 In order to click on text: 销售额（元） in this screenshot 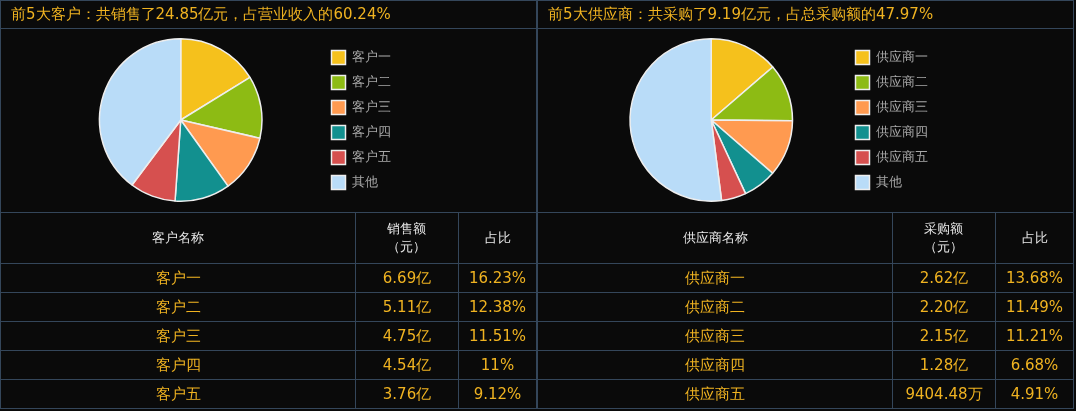, I will do `click(407, 238)`.